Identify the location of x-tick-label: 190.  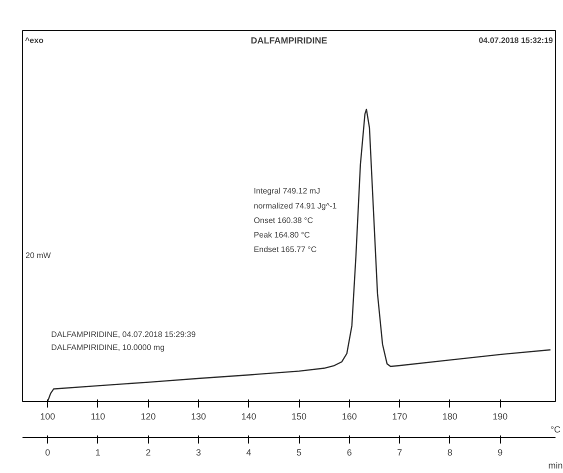
(500, 417).